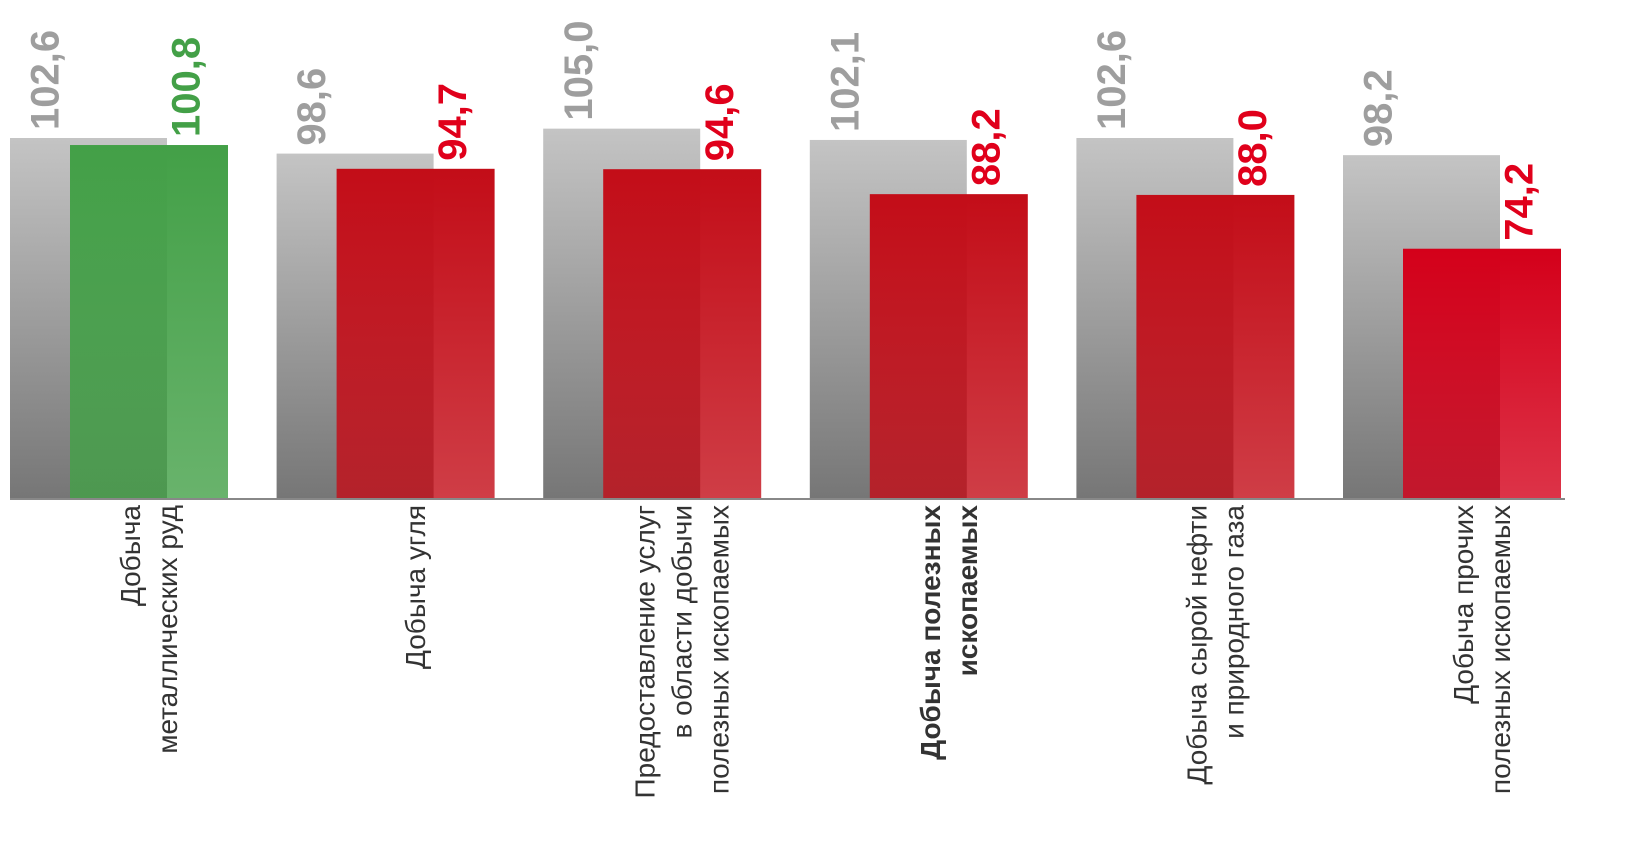  What do you see at coordinates (1215, 645) in the screenshot?
I see `category-label: Добыча сырой нефти и природного газа` at bounding box center [1215, 645].